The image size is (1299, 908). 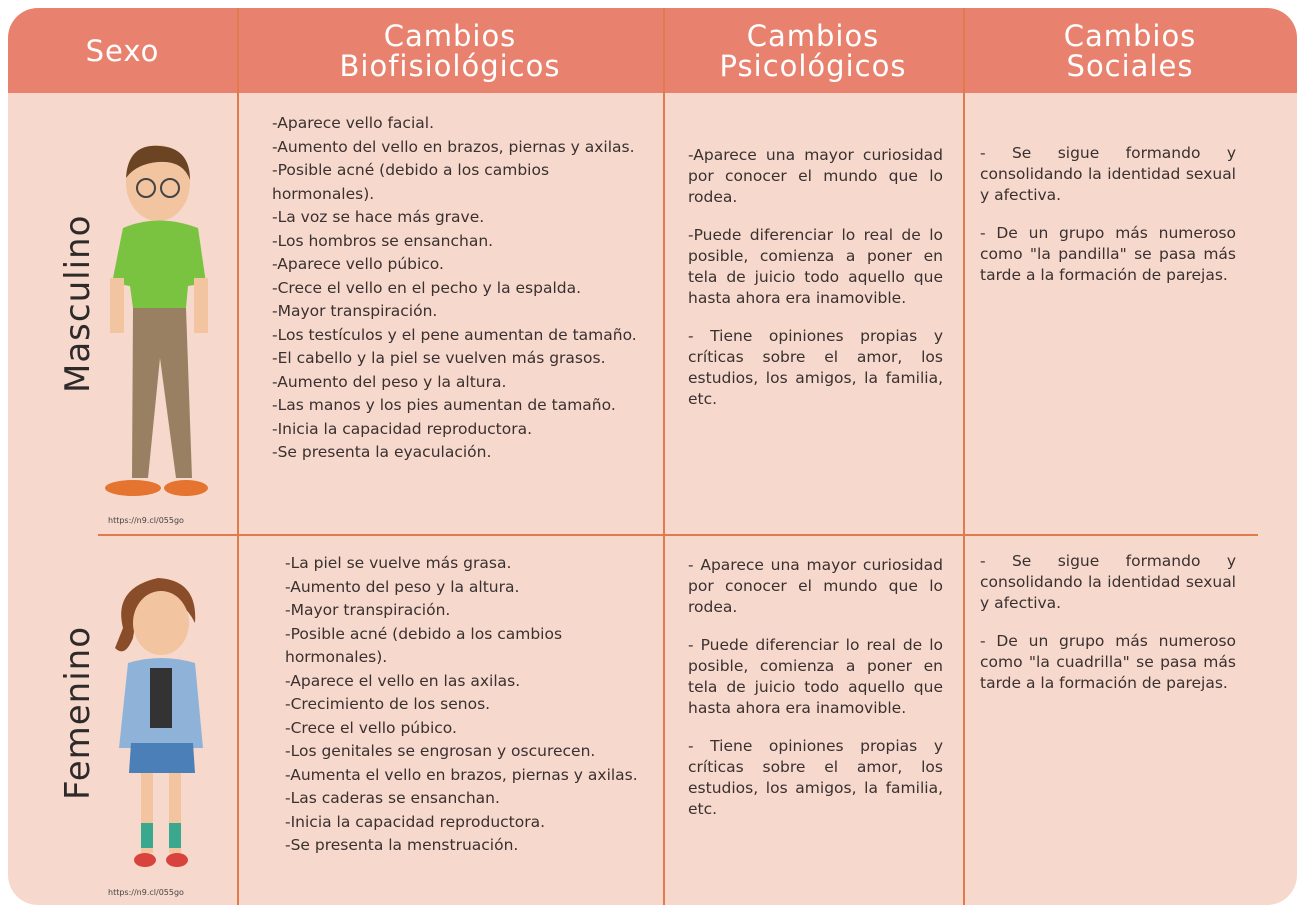 What do you see at coordinates (156, 320) in the screenshot?
I see `boy-illustration` at bounding box center [156, 320].